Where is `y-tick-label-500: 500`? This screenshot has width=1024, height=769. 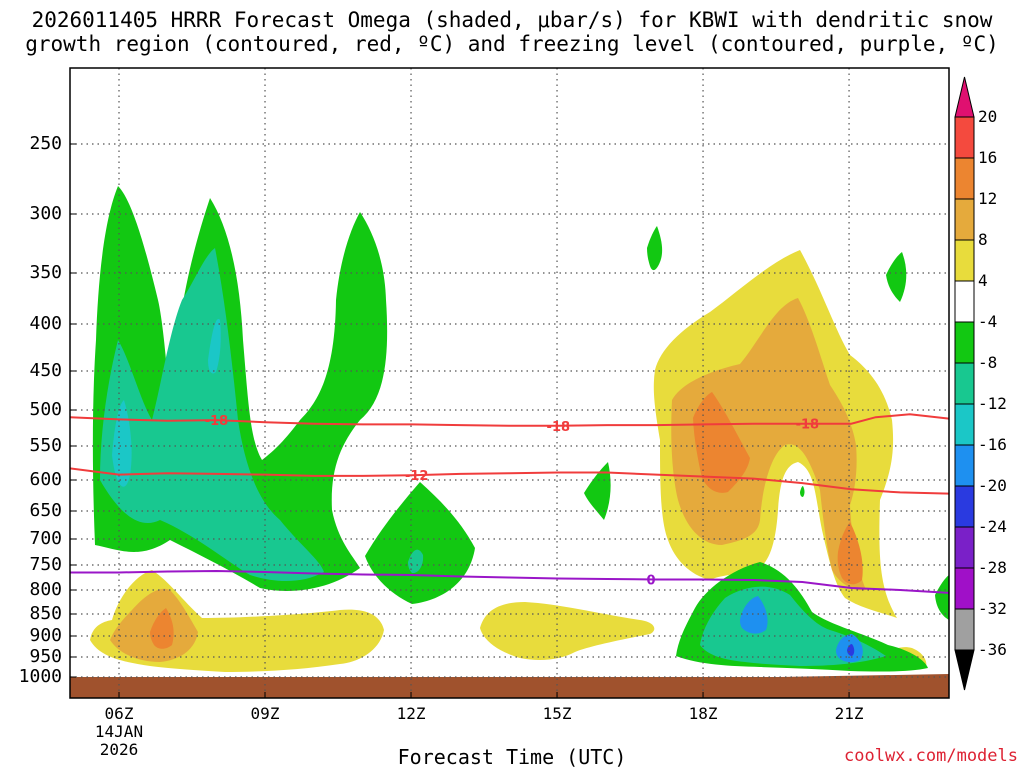
y-tick-label-500: 500 is located at coordinates (45, 409).